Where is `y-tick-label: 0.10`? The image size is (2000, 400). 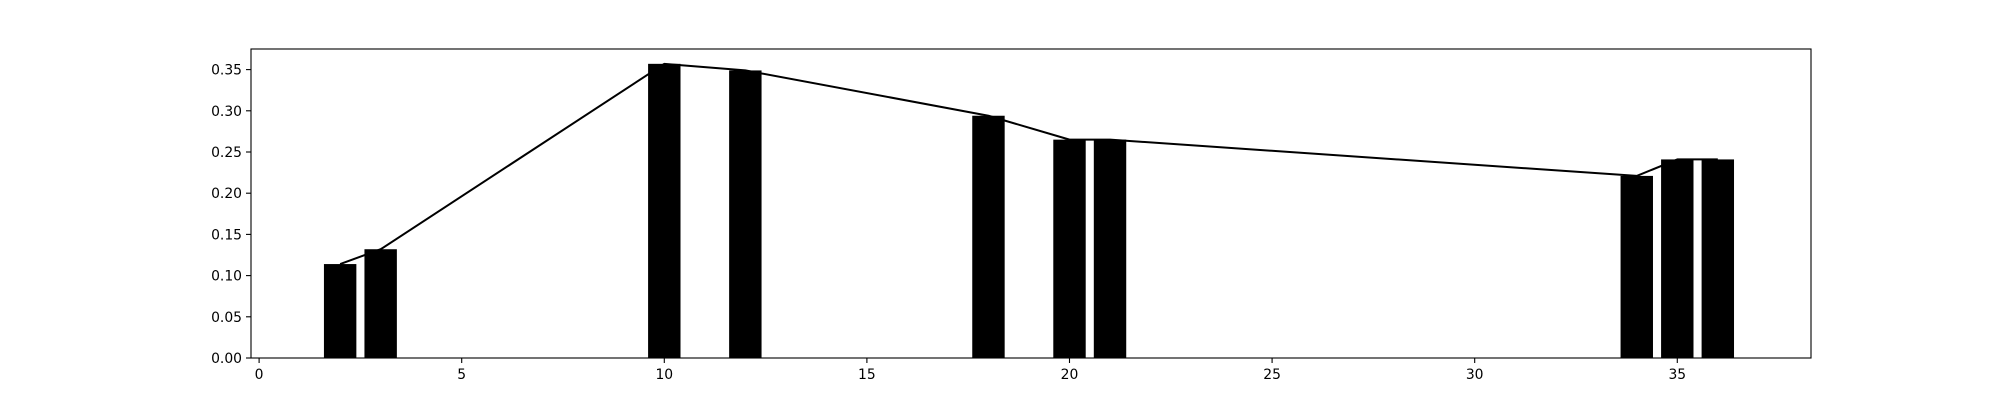
y-tick-label: 0.10 is located at coordinates (226, 277).